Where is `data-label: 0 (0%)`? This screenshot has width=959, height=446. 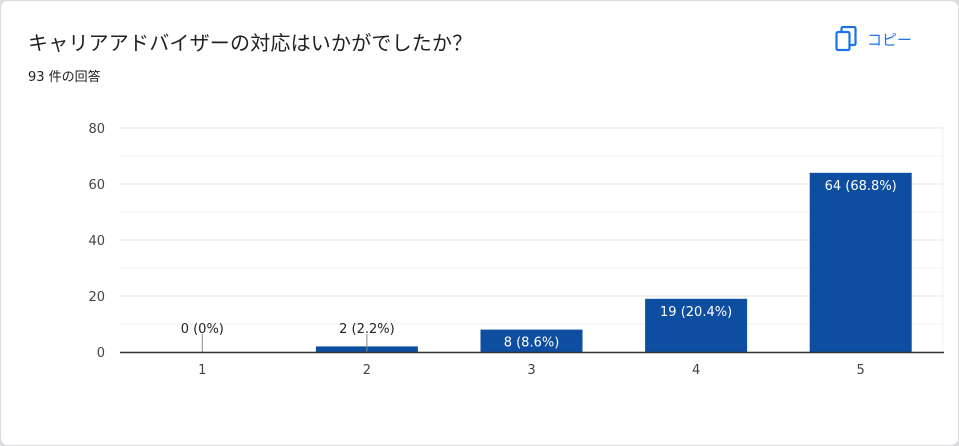 data-label: 0 (0%) is located at coordinates (202, 329).